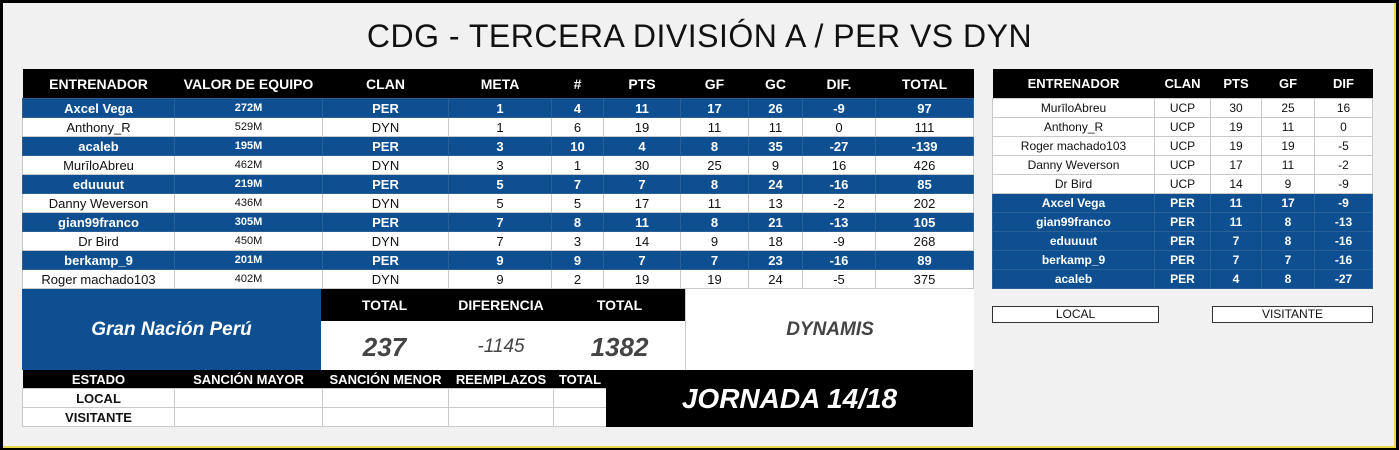  What do you see at coordinates (577, 241) in the screenshot?
I see `main-cell-#: 3` at bounding box center [577, 241].